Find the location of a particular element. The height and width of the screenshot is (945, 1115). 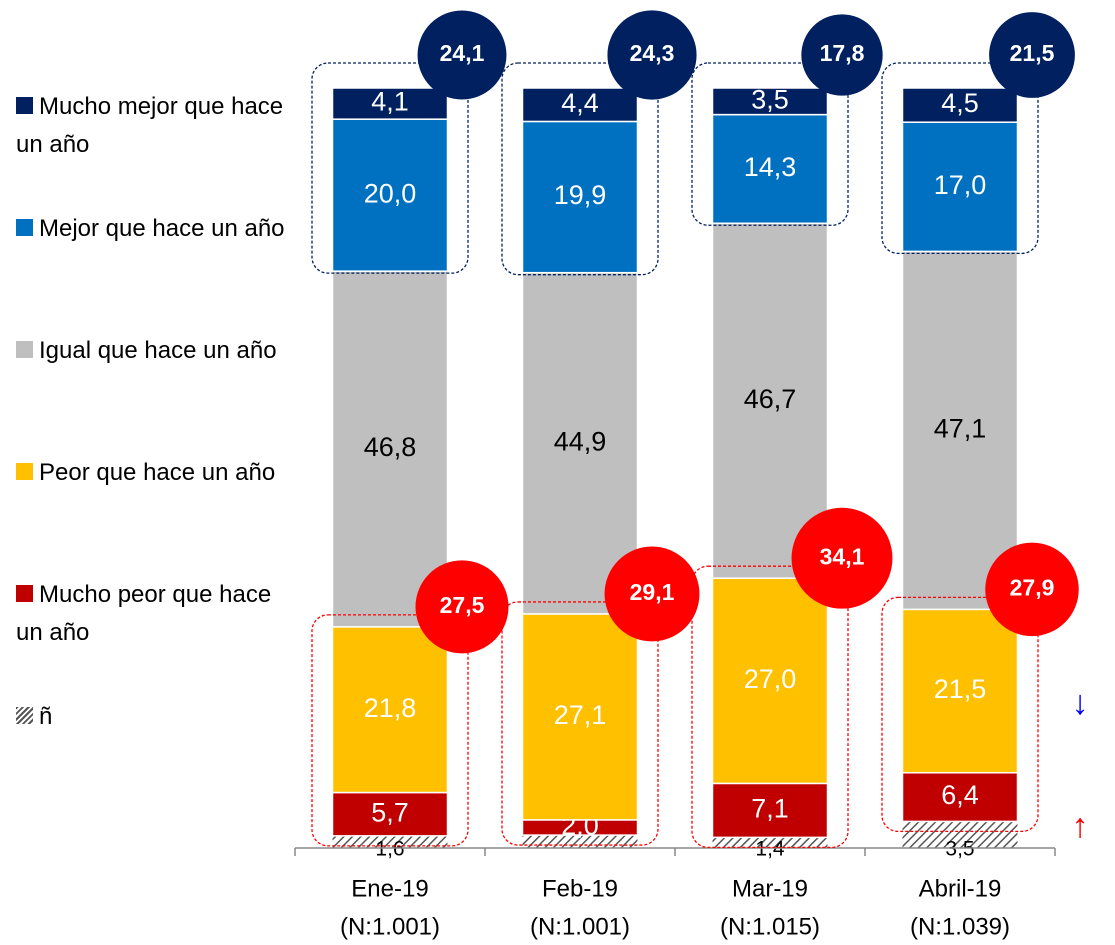

data-label: 5,7 is located at coordinates (390, 812).